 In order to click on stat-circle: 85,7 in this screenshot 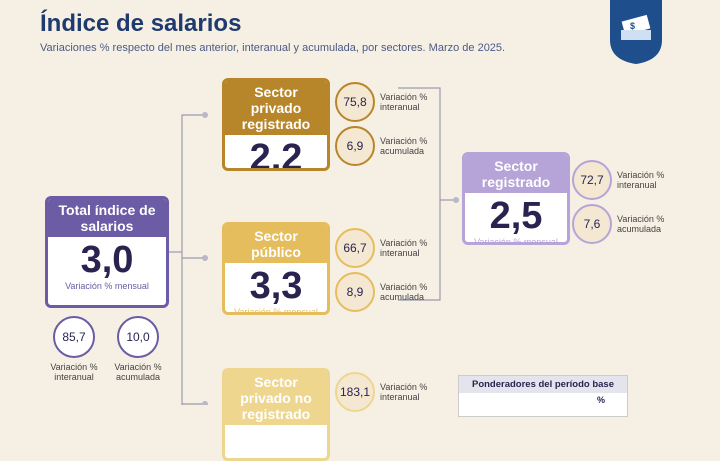, I will do `click(74, 337)`.